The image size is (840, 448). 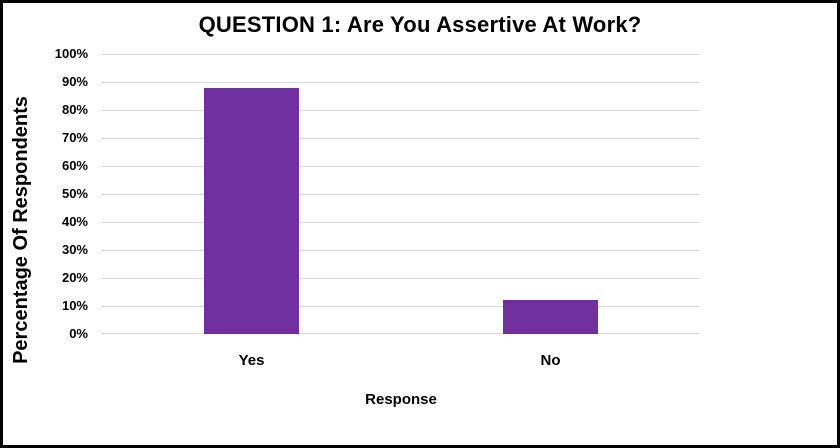 What do you see at coordinates (74, 277) in the screenshot?
I see `y-tick-label: 20%` at bounding box center [74, 277].